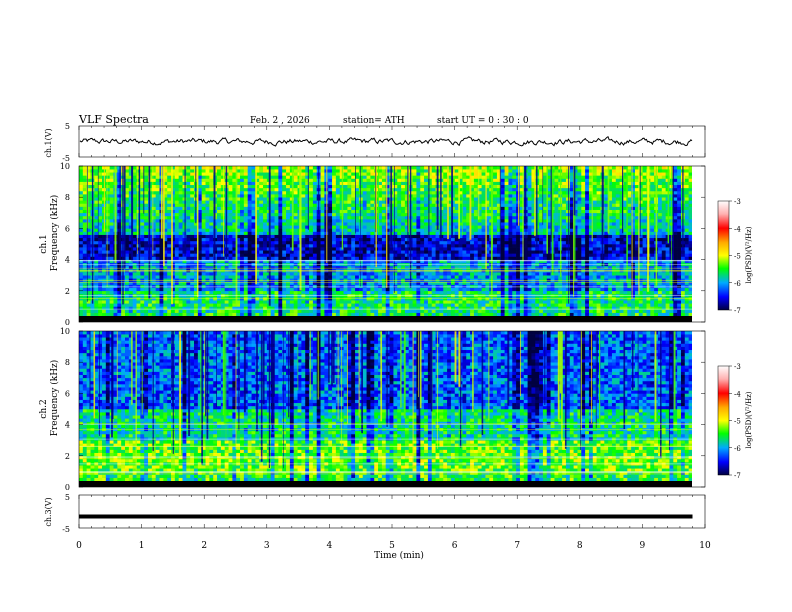  Describe the element at coordinates (386, 141) in the screenshot. I see `ch1-waveform-line` at that location.